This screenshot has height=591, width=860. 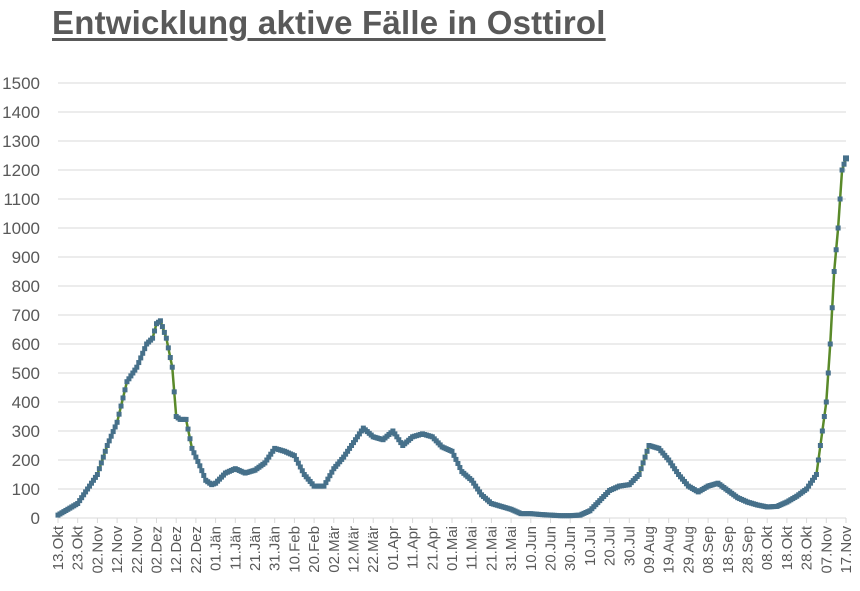 What do you see at coordinates (21, 199) in the screenshot?
I see `y-tick-label: 1100` at bounding box center [21, 199].